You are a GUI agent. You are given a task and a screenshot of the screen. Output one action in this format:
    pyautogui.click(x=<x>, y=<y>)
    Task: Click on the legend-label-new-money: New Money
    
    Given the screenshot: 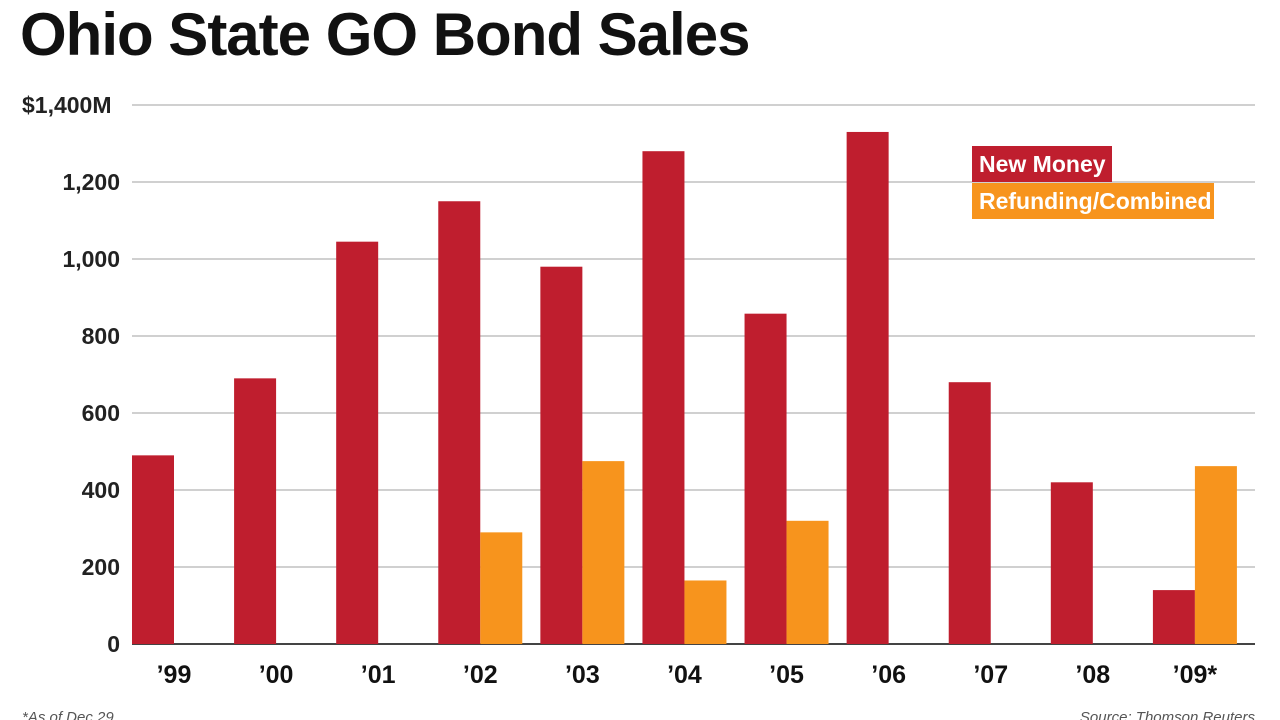 What is the action you would take?
    pyautogui.click(x=1042, y=164)
    